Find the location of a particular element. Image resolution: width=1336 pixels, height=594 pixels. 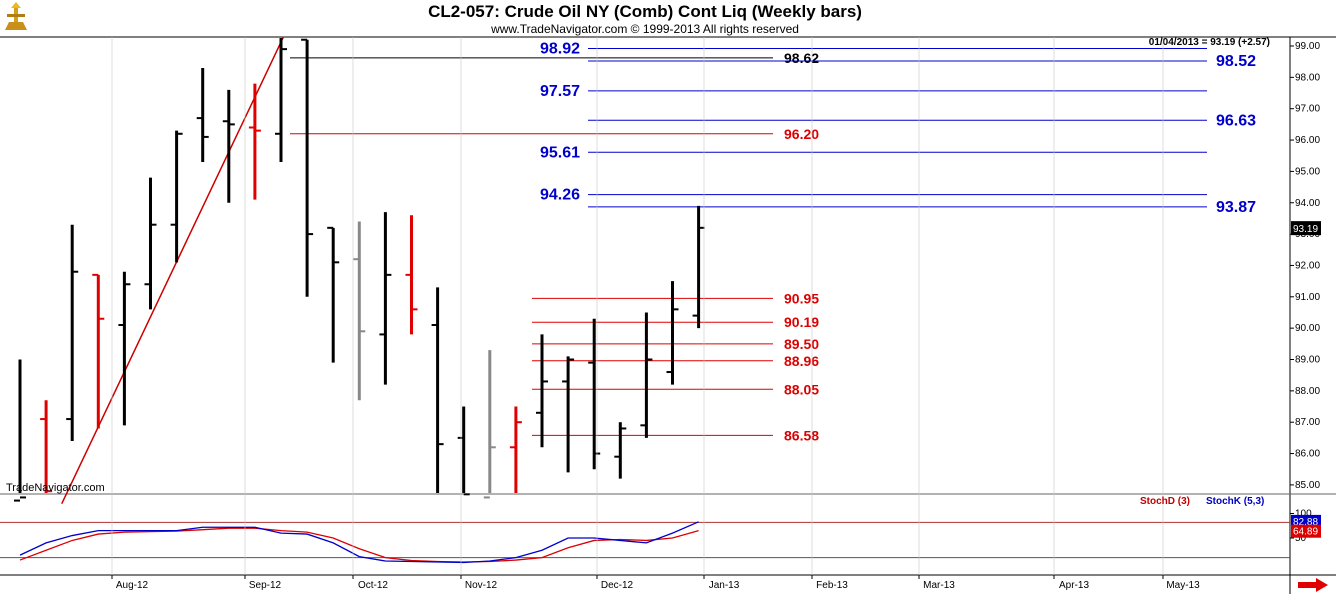

stoch-d-legend: StochD (3) is located at coordinates (1165, 501).